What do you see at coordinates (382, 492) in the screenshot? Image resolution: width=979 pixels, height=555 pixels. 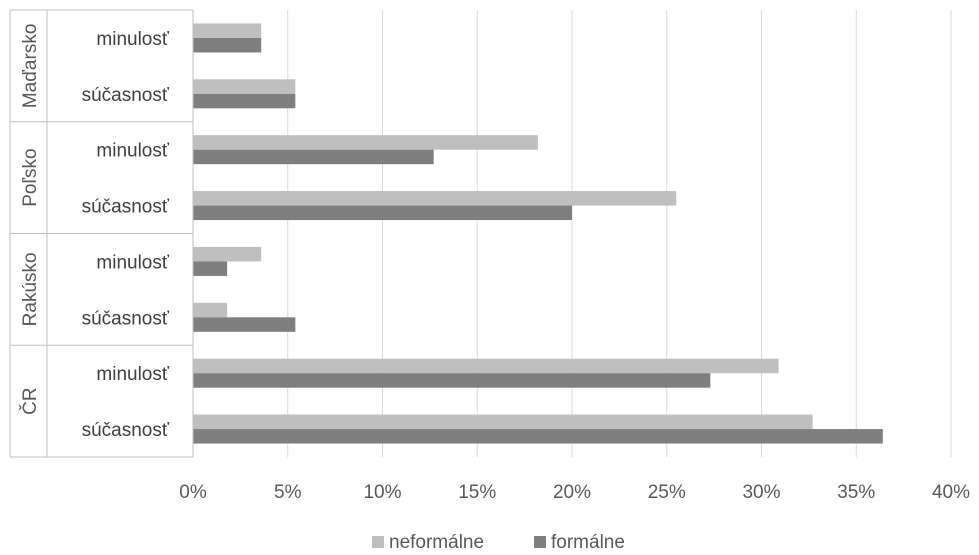 I see `x-tick-label: 10%` at bounding box center [382, 492].